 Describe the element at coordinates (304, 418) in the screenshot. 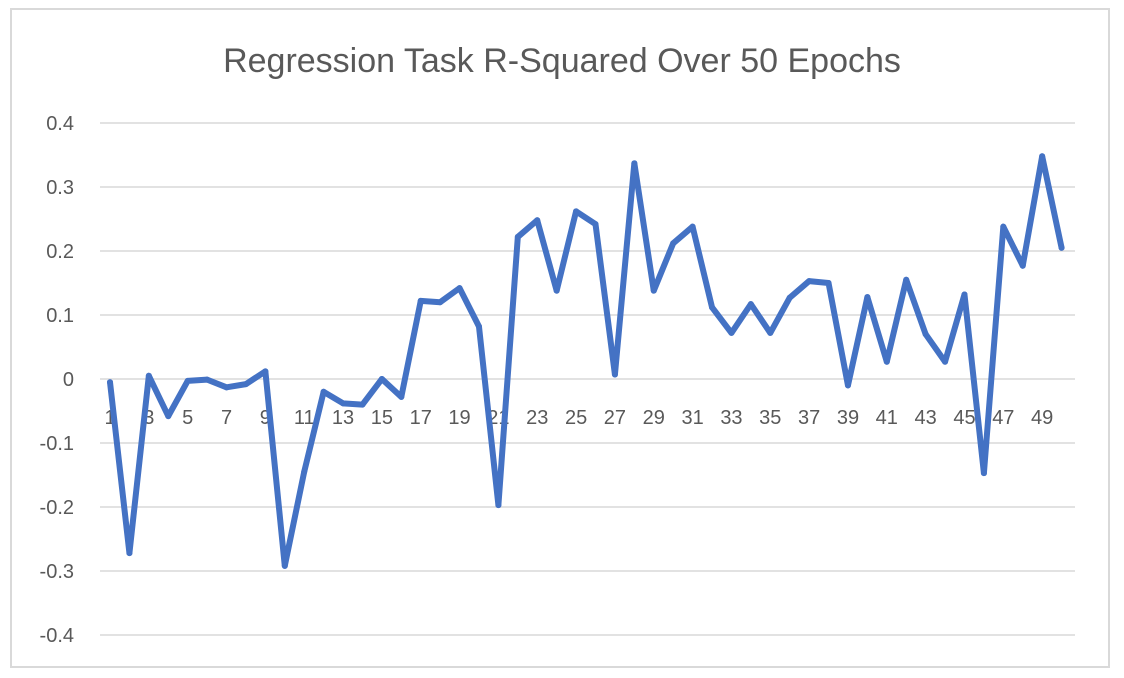

I see `x-tick-label: 11` at that location.